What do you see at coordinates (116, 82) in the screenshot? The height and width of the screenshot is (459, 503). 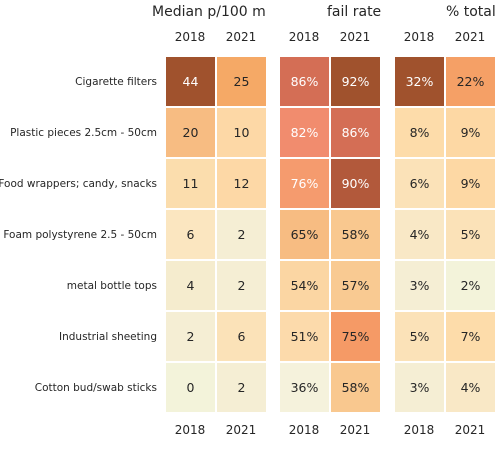 I see `row-label: Cigarette filters` at bounding box center [116, 82].